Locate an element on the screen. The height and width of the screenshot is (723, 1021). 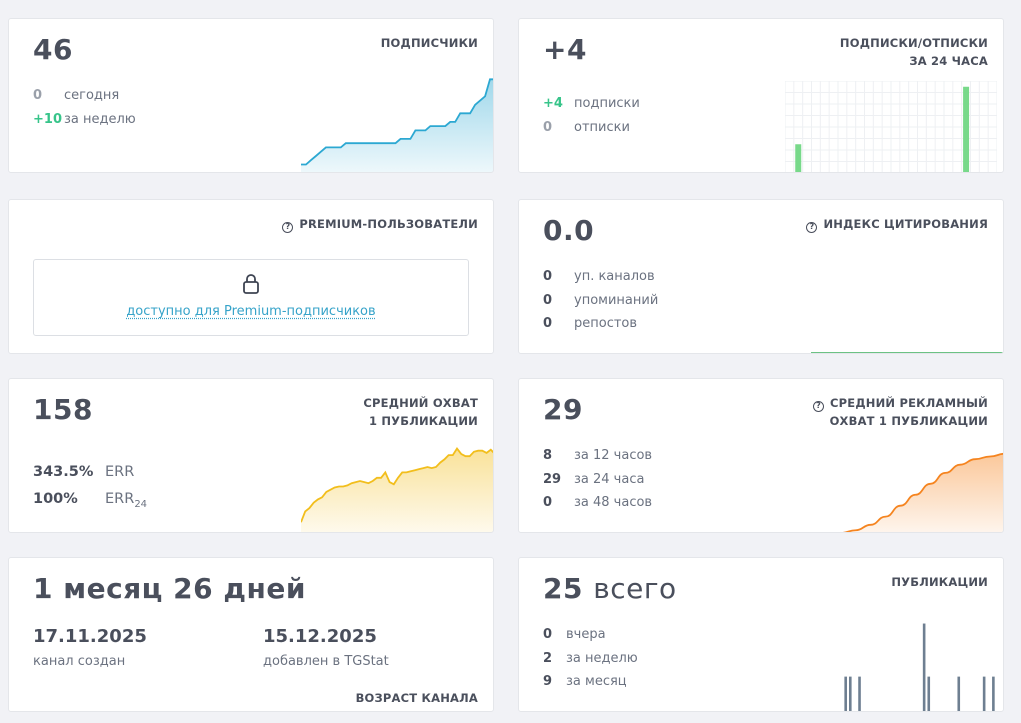
stat-value: +10 is located at coordinates (47, 119).